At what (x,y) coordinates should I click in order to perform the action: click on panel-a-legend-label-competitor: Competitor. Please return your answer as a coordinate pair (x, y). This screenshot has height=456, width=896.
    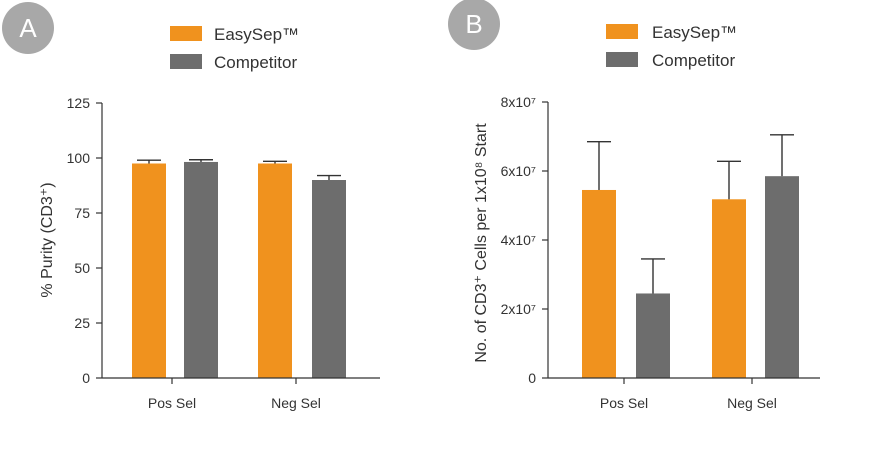
    Looking at the image, I should click on (255, 62).